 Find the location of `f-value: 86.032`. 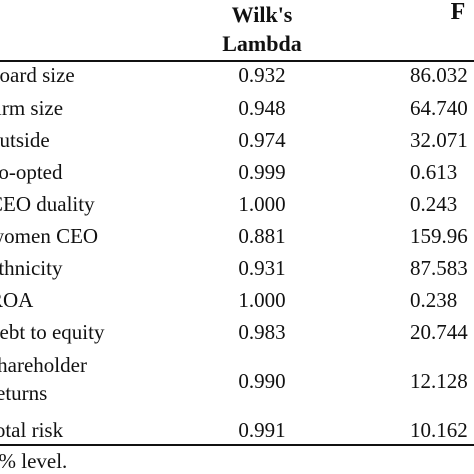

f-value: 86.032 is located at coordinates (439, 75).